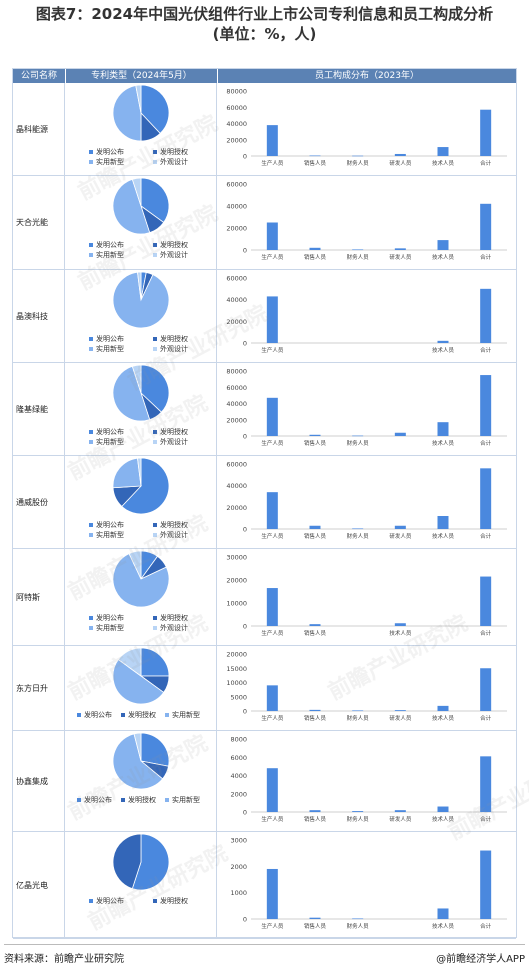 The height and width of the screenshot is (978, 529). What do you see at coordinates (141, 76) in the screenshot?
I see `header-patent-type: 专利类型（2024年5月）` at bounding box center [141, 76].